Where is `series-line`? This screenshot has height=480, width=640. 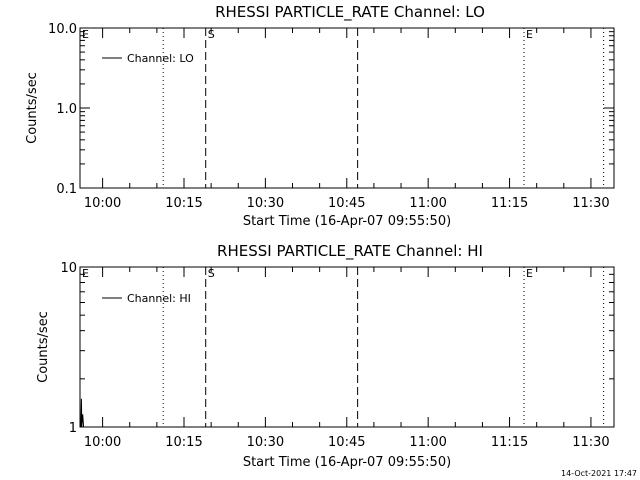
series-line is located at coordinates (82, 413).